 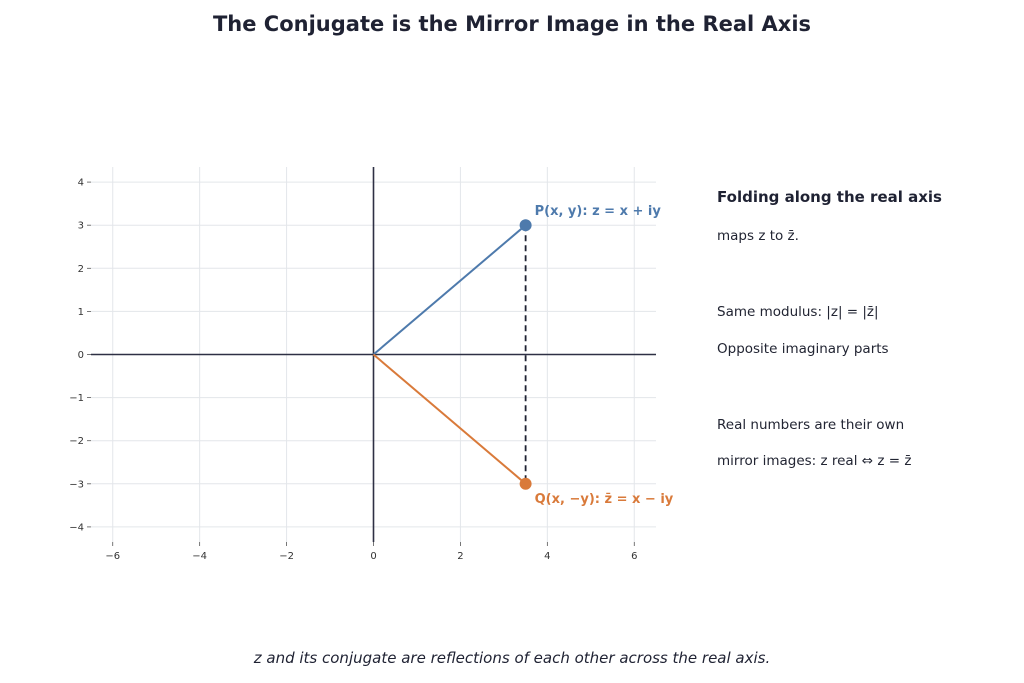 What do you see at coordinates (798, 312) in the screenshot?
I see `side-line-modulus: Same modulus: |z| = |z̄|` at bounding box center [798, 312].